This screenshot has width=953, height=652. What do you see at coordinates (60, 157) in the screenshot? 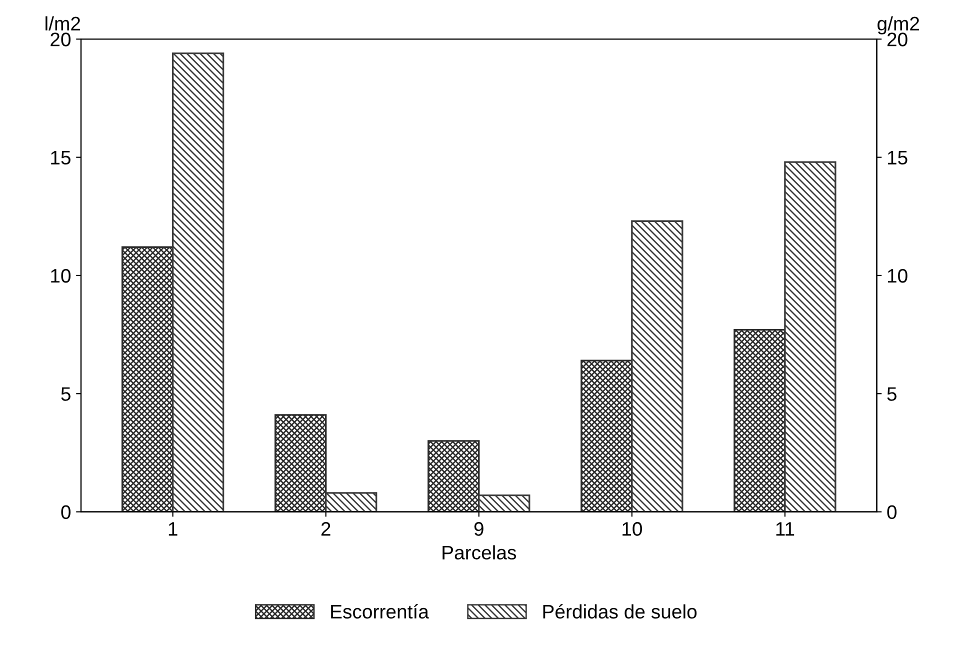
I see `y-tick-label: 15` at bounding box center [60, 157].